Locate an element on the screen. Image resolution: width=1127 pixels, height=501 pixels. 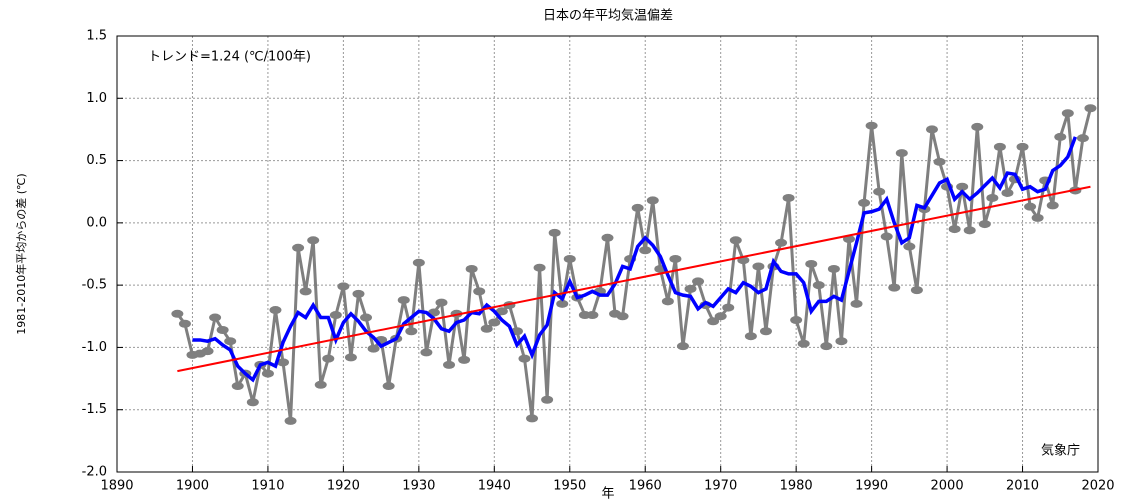
x-tick-label: 1890 is located at coordinates (116, 486).